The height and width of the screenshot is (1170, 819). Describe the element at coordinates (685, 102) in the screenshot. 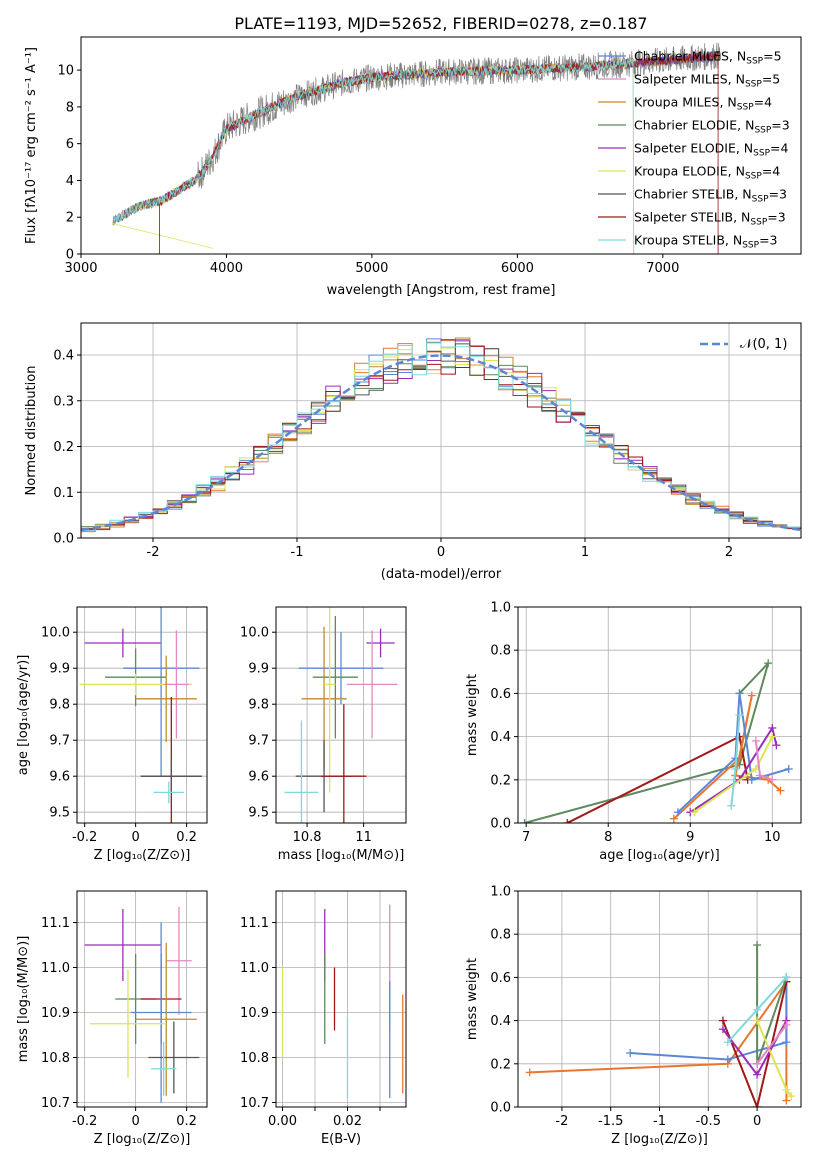

I see `legend-text: Kroupa MILES, N` at that location.